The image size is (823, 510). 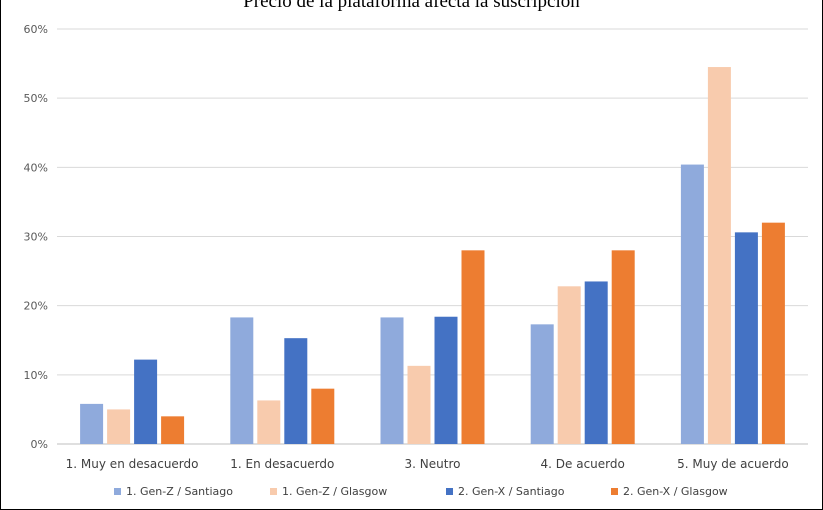 What do you see at coordinates (282, 464) in the screenshot?
I see `x-category-label: 1. En desacuerdo` at bounding box center [282, 464].